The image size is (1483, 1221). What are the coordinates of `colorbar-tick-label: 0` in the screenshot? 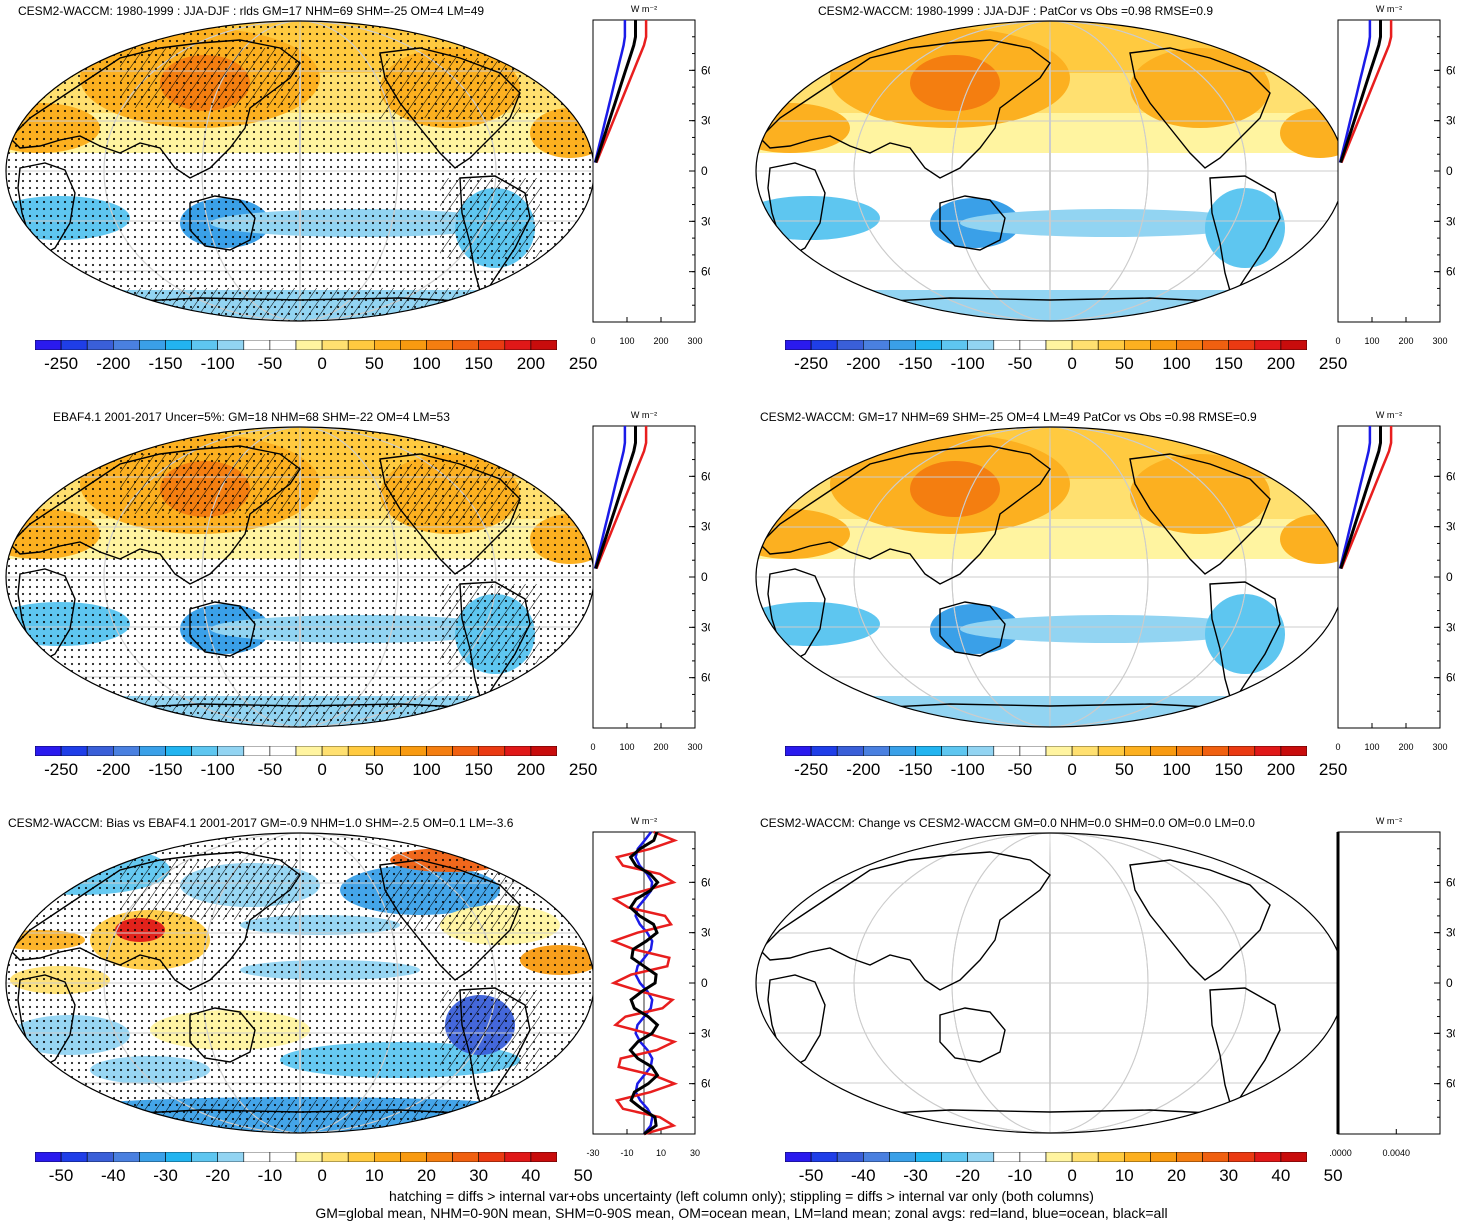 It's located at (322, 363).